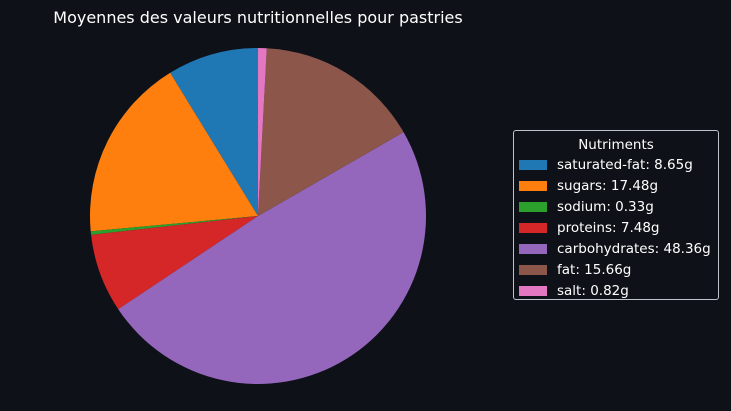  Describe the element at coordinates (634, 248) in the screenshot. I see `legend-label: carbohydrates: 48.36g` at that location.